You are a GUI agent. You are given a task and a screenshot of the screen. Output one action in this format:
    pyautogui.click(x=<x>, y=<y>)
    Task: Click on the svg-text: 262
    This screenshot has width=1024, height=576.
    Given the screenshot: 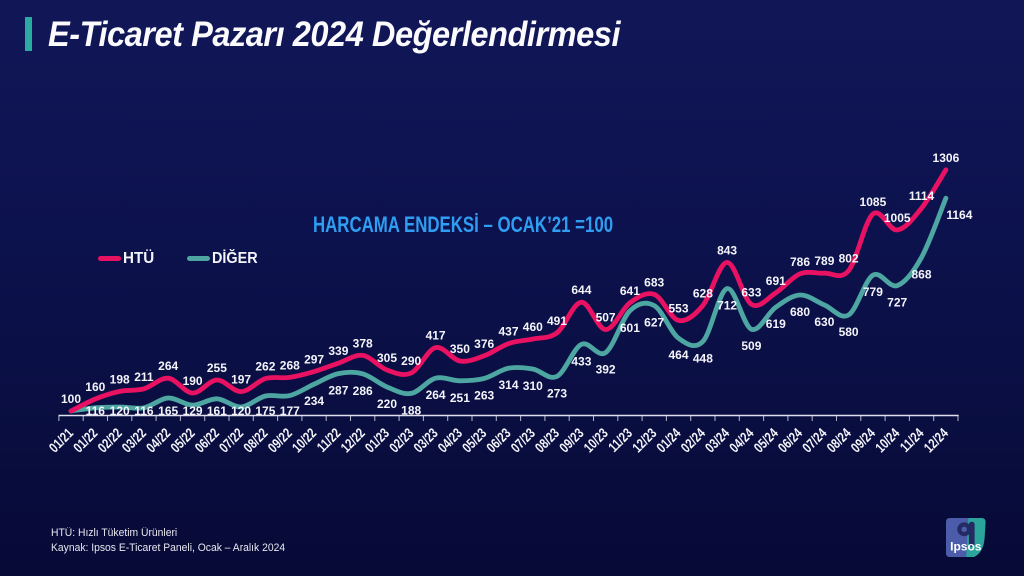 What is the action you would take?
    pyautogui.click(x=265, y=367)
    